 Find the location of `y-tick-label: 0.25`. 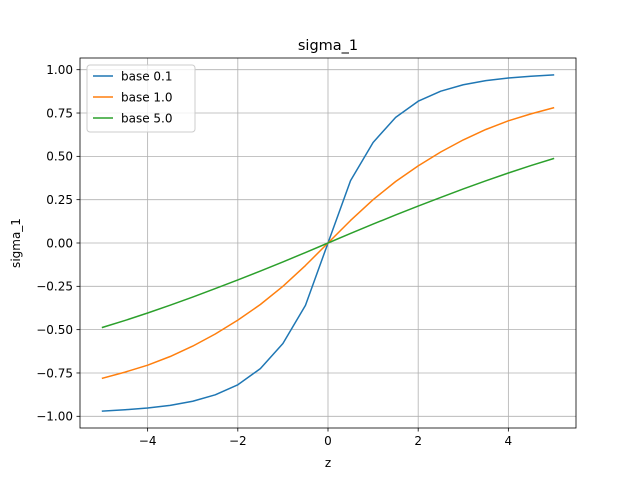

y-tick-label: 0.25 is located at coordinates (59, 200).